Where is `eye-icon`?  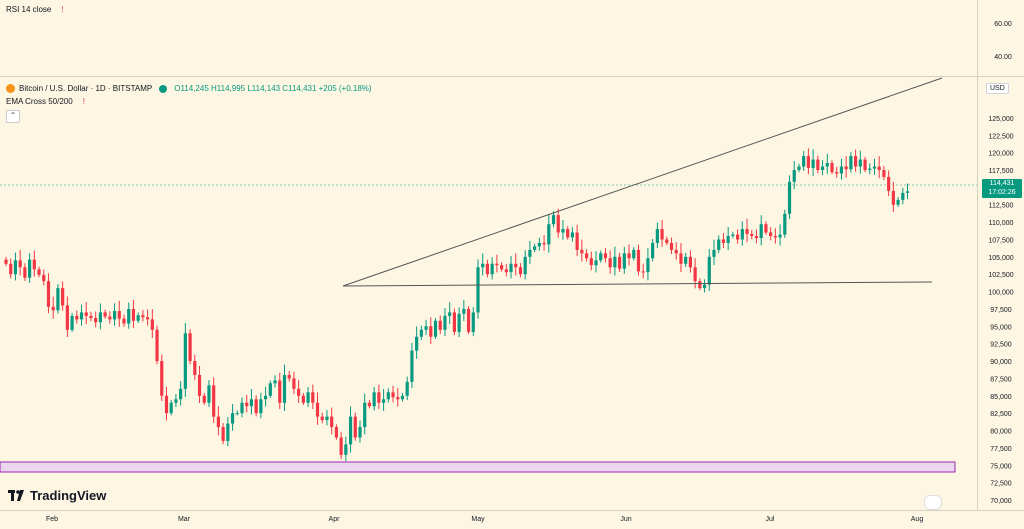
eye-icon is located at coordinates (163, 88).